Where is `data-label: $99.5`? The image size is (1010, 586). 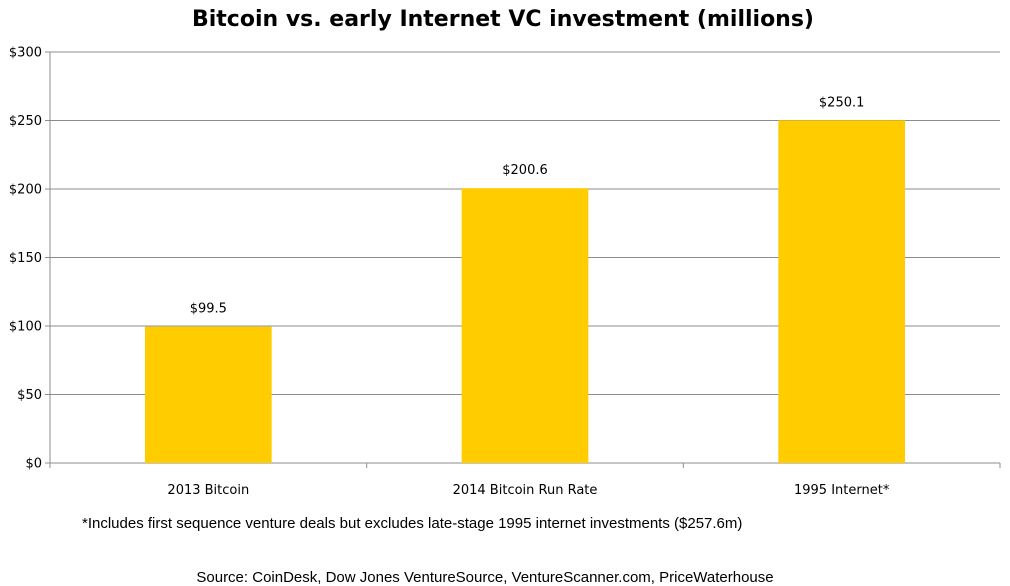 data-label: $99.5 is located at coordinates (208, 309).